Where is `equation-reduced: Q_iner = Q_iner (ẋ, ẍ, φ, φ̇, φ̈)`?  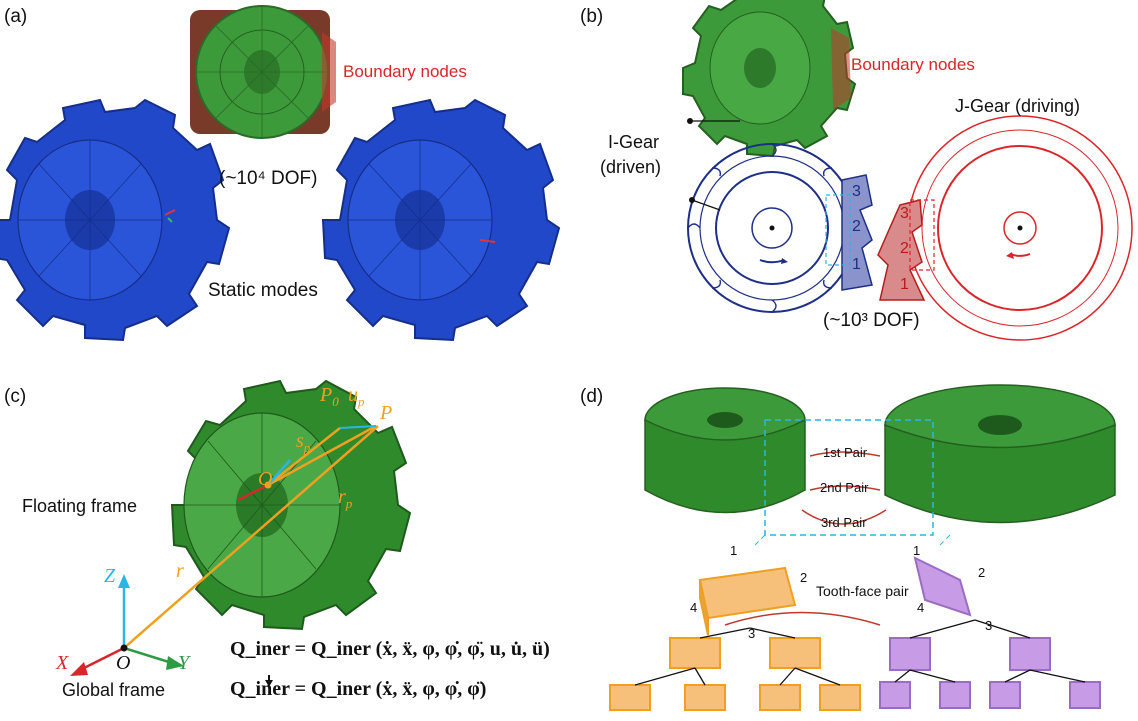
equation-reduced: Q_iner = Q_iner (ẋ, ẍ, φ, φ̇, φ̈) is located at coordinates (358, 689).